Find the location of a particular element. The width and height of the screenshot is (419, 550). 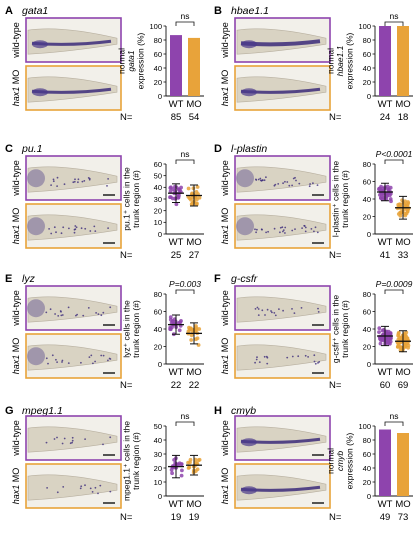

bar-mo is located at coordinates (194, 66).